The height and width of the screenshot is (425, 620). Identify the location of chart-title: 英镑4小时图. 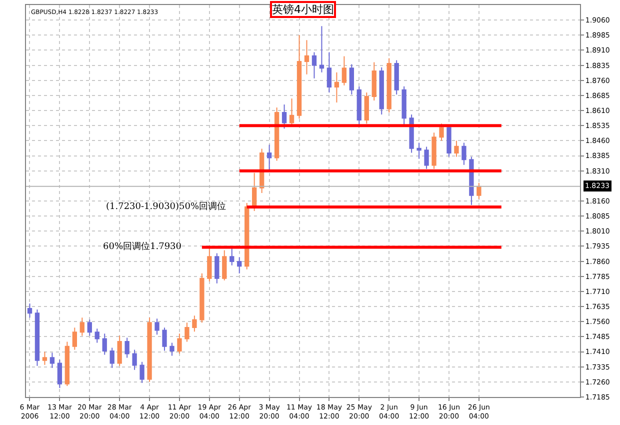
(303, 9).